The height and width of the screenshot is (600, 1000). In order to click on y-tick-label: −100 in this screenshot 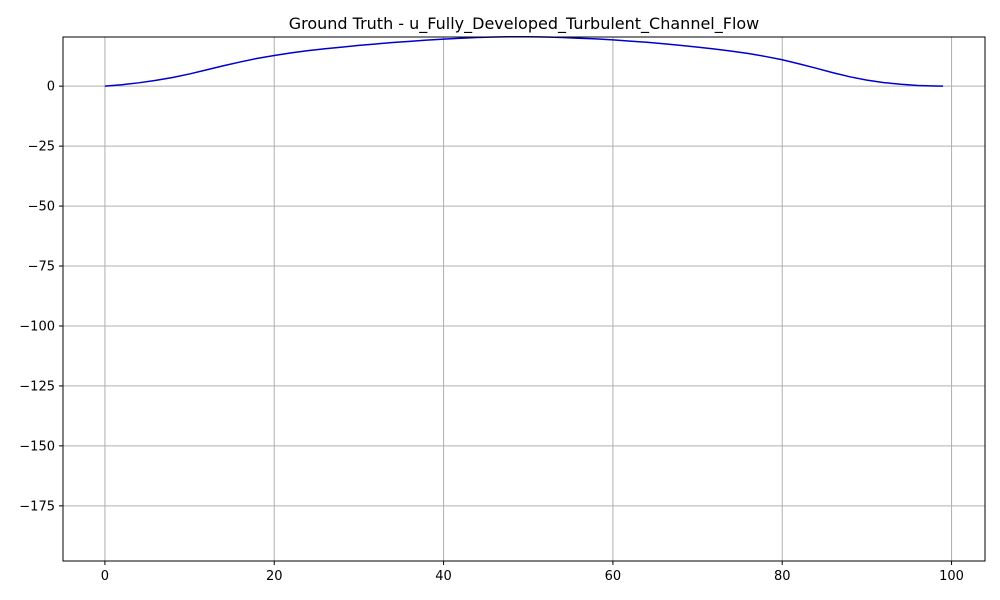, I will do `click(37, 326)`.